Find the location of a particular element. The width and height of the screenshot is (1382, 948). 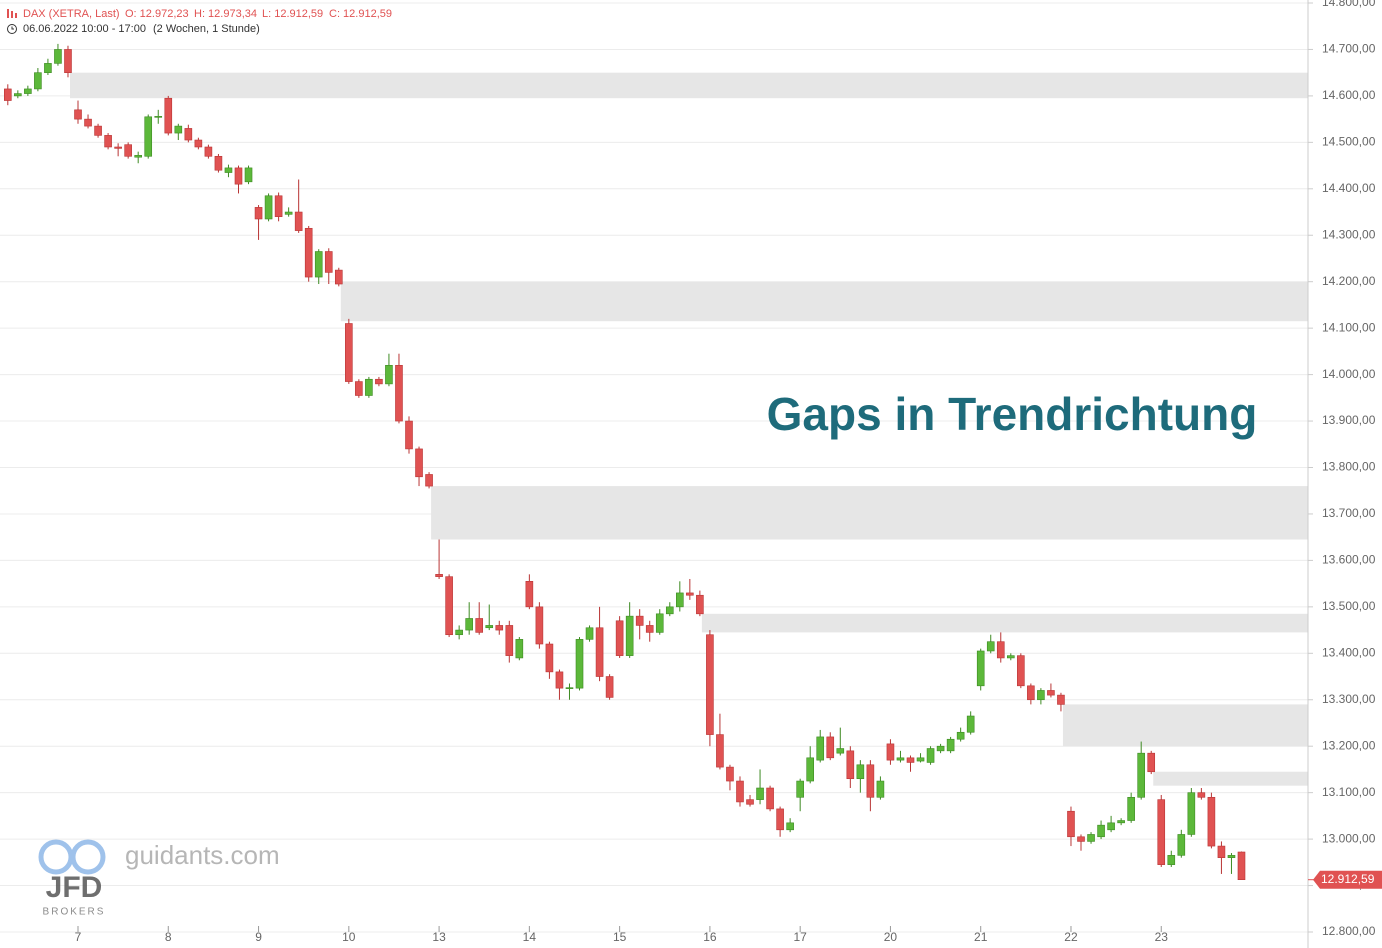

ohlc: C: 12.912,59 is located at coordinates (360, 14).